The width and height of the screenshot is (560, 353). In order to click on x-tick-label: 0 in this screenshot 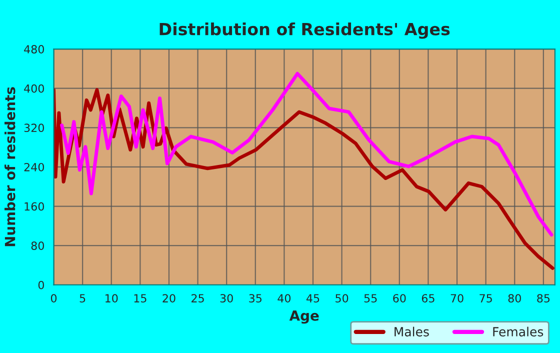, I will do `click(53, 298)`.